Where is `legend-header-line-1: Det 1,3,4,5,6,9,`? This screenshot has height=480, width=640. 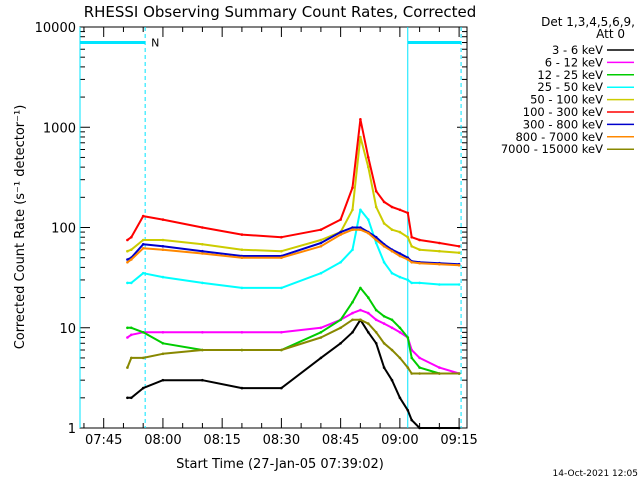
legend-header-line-1: Det 1,3,4,5,6,9, is located at coordinates (588, 22).